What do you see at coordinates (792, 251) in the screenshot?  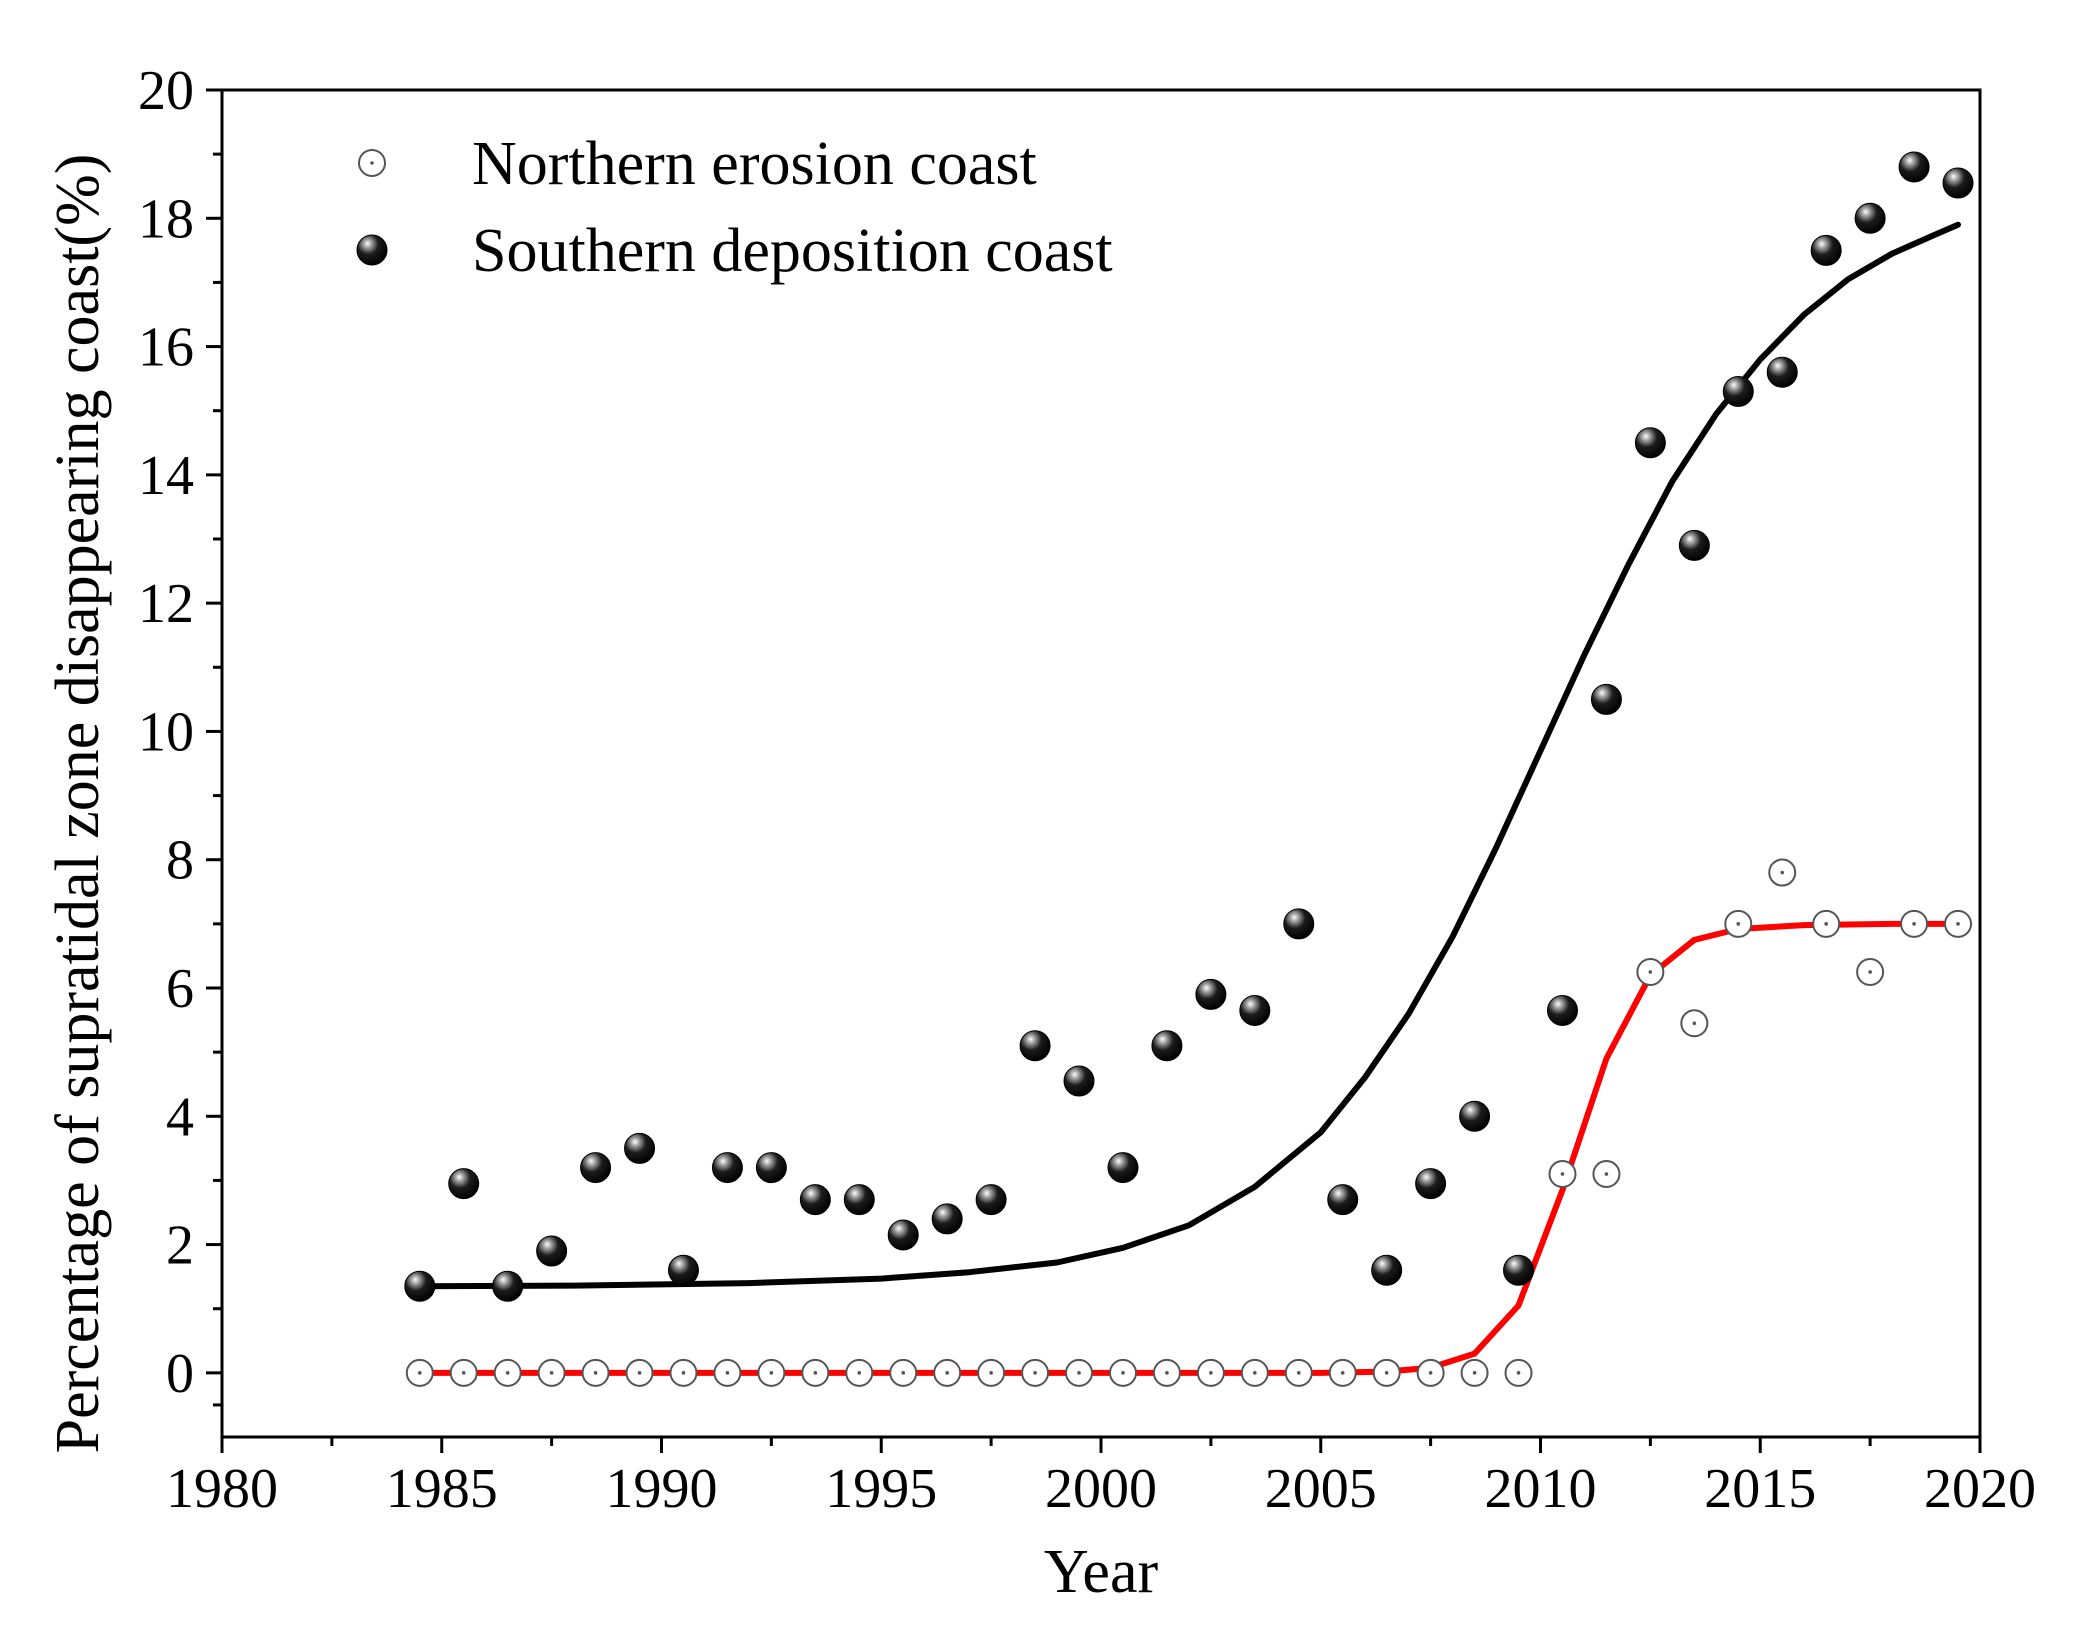 I see `legend-label-southern: Southern deposition coast` at bounding box center [792, 251].